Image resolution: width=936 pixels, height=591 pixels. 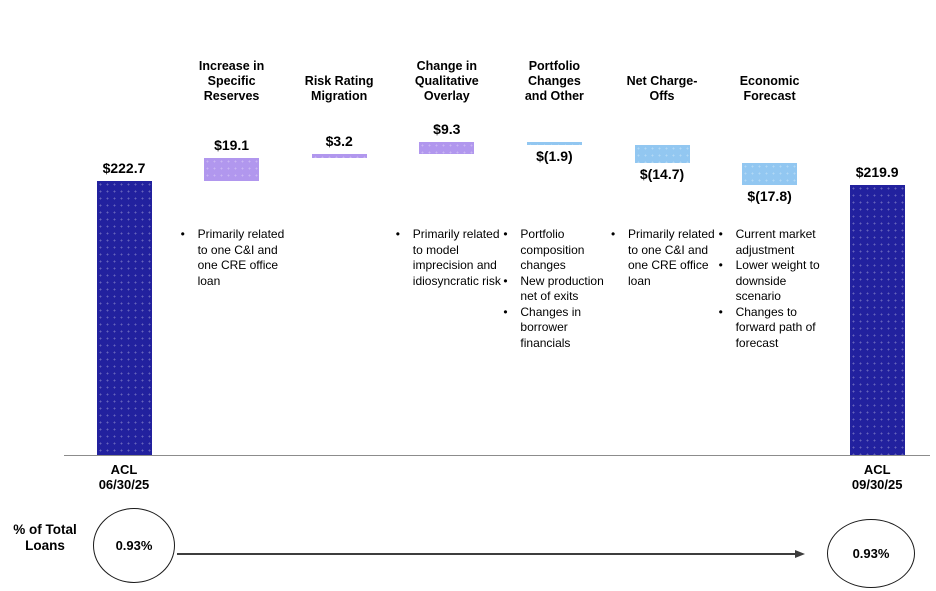 I want to click on value-label-specific_reserves: $19.1, so click(x=232, y=144).